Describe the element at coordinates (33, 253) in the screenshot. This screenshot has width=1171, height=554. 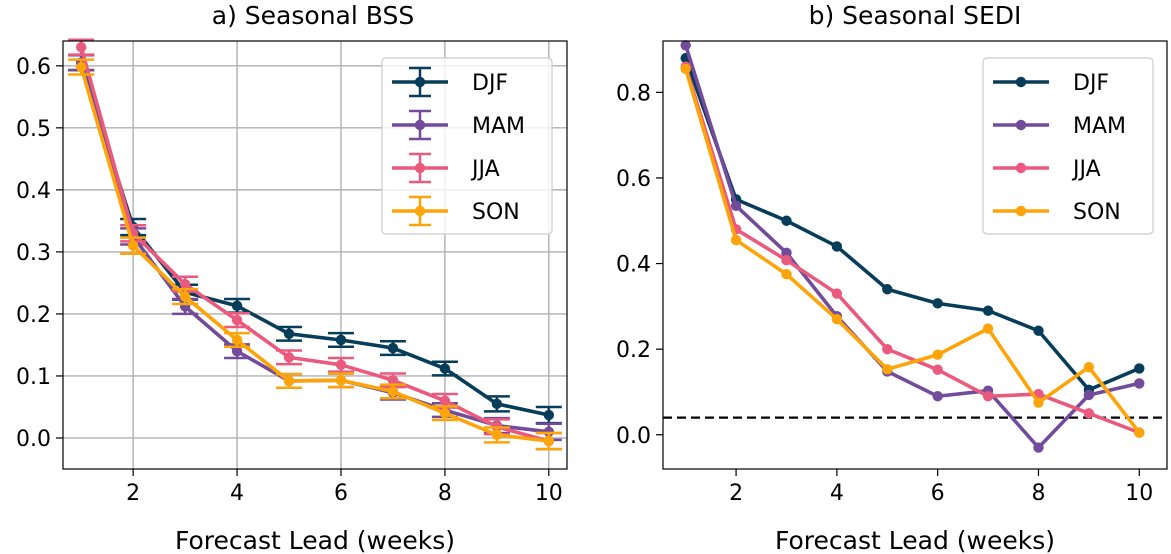
I see `bss-ytick-label: 0.3` at that location.